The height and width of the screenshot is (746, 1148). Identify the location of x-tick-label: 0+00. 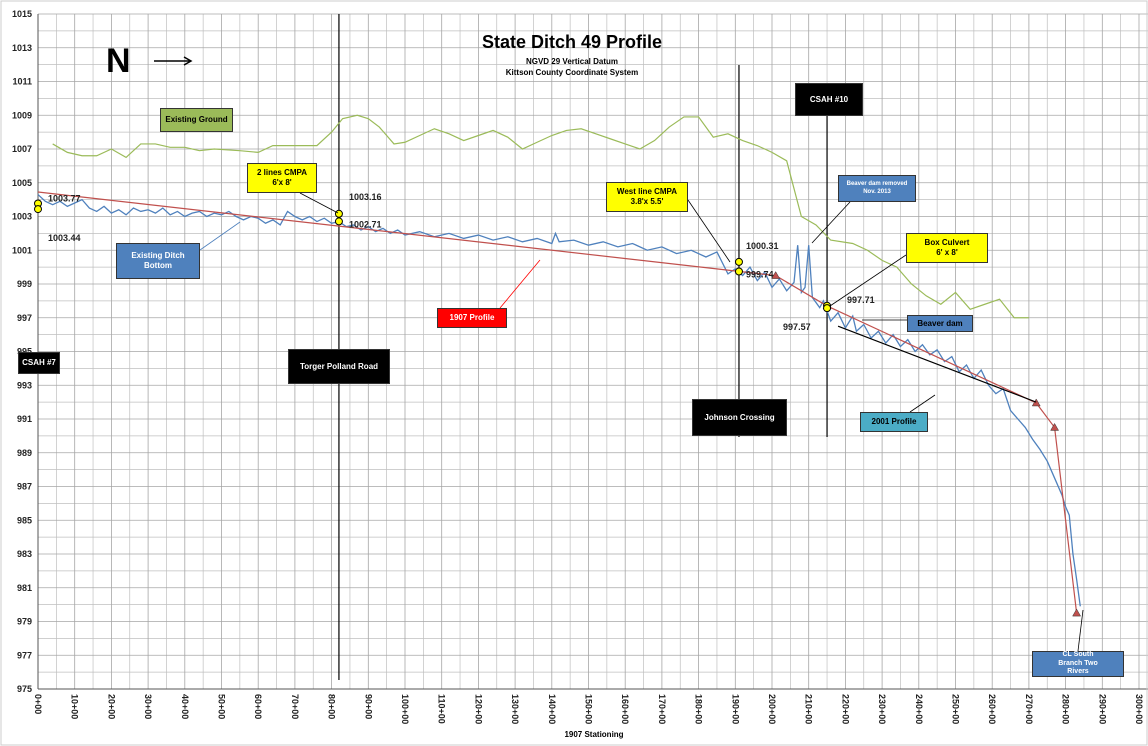
(38, 704).